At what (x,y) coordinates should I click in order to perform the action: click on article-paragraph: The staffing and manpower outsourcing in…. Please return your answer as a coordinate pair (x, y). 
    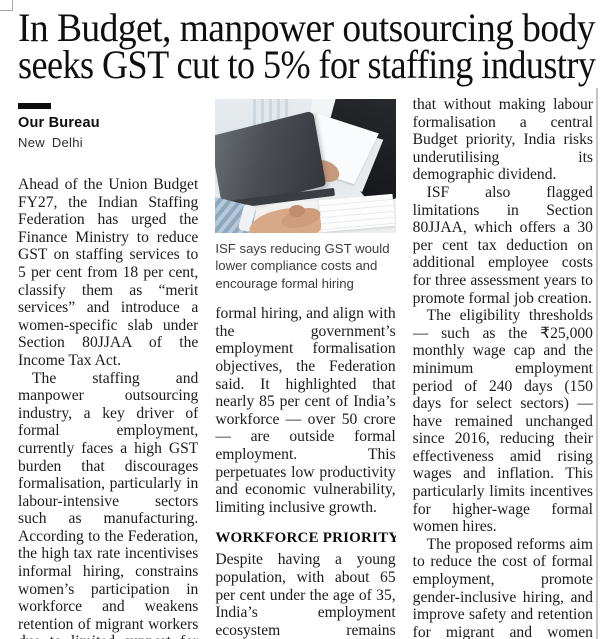
    Looking at the image, I should click on (108, 504).